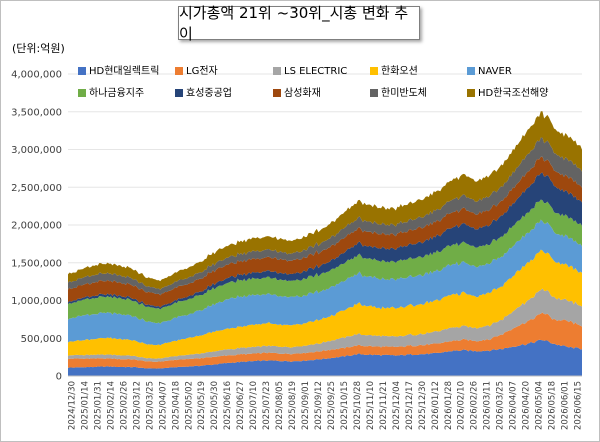  Describe the element at coordinates (299, 23) in the screenshot. I see `chart-title: 시가총액 21위 ~30위_시총 변화 추이` at that location.